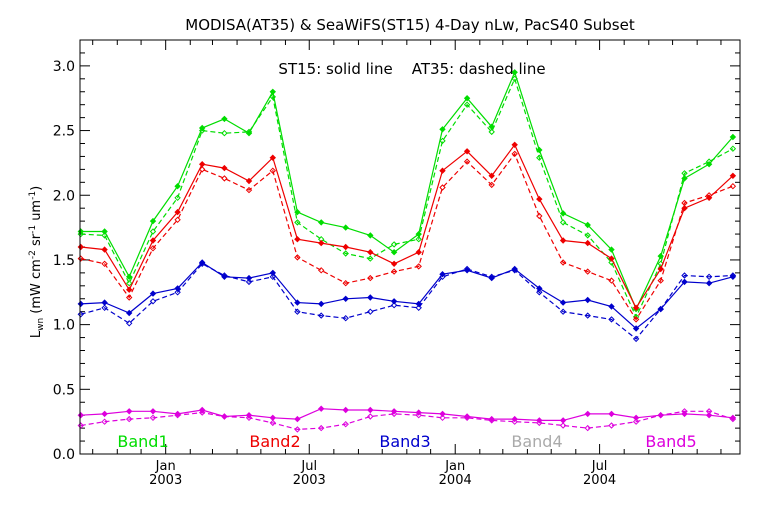  What do you see at coordinates (274, 441) in the screenshot?
I see `legend-item: Band2` at bounding box center [274, 441].